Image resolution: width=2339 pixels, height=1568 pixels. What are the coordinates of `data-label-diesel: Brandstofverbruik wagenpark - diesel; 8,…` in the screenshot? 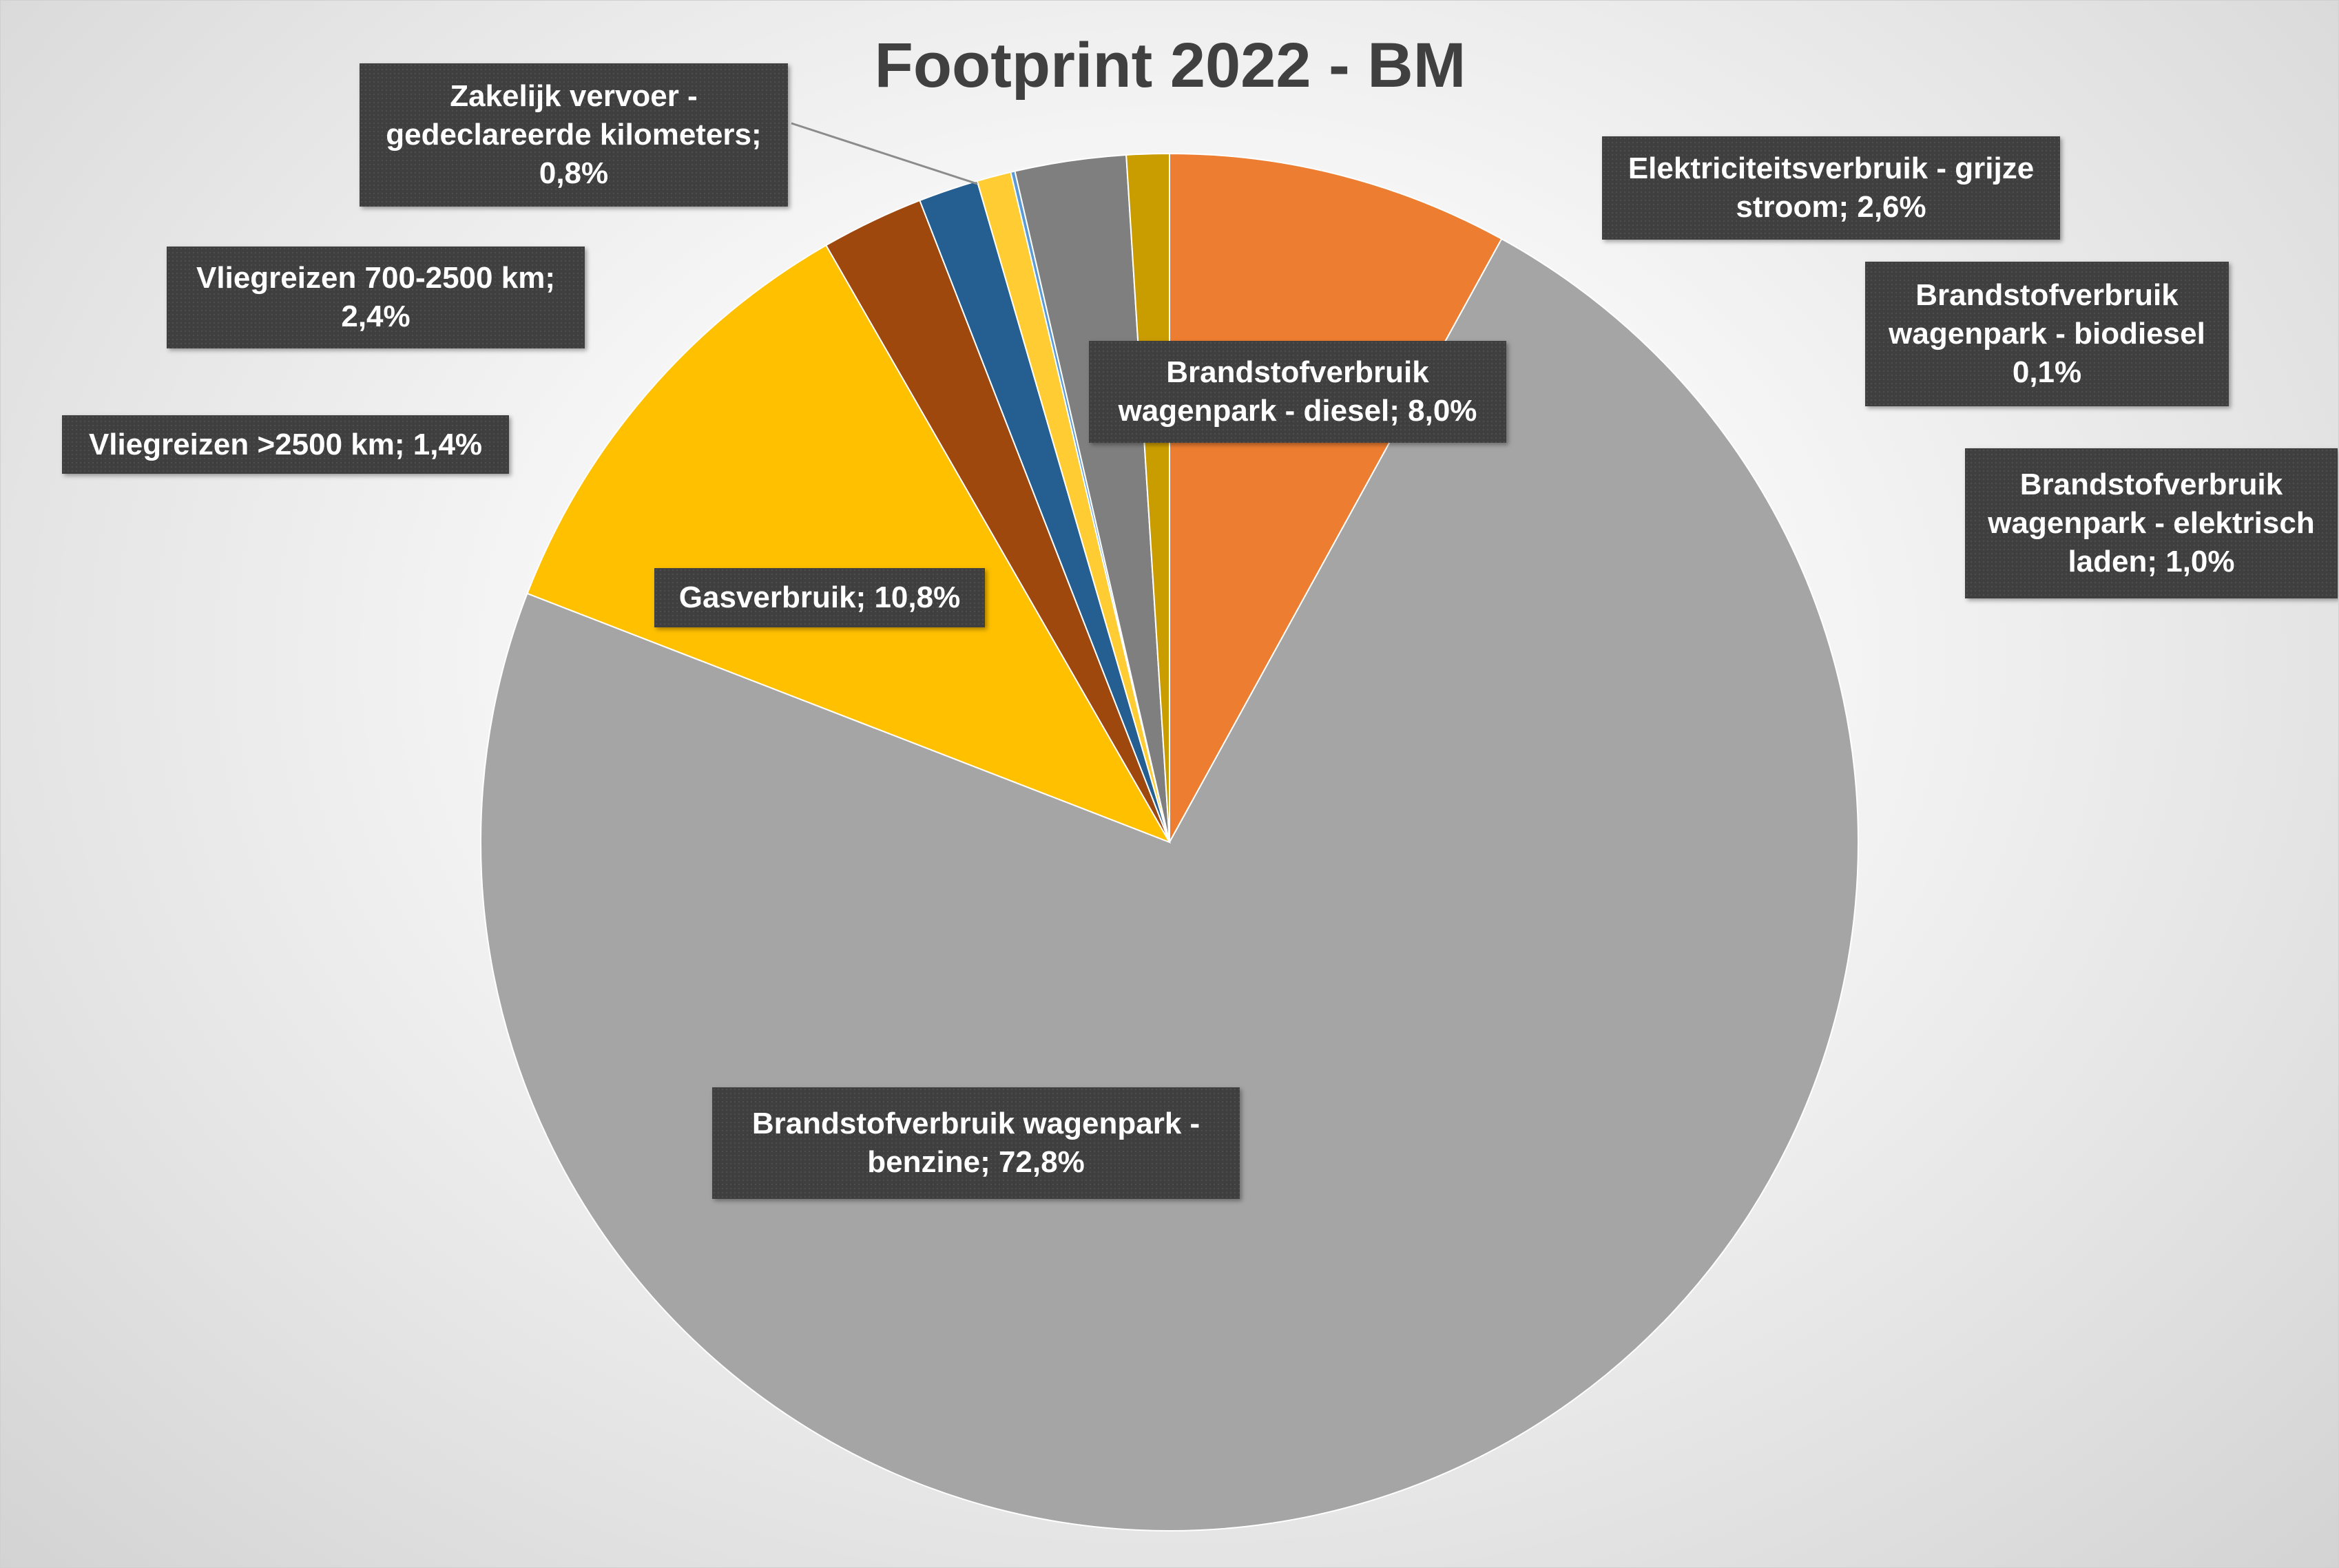 It's located at (1297, 392).